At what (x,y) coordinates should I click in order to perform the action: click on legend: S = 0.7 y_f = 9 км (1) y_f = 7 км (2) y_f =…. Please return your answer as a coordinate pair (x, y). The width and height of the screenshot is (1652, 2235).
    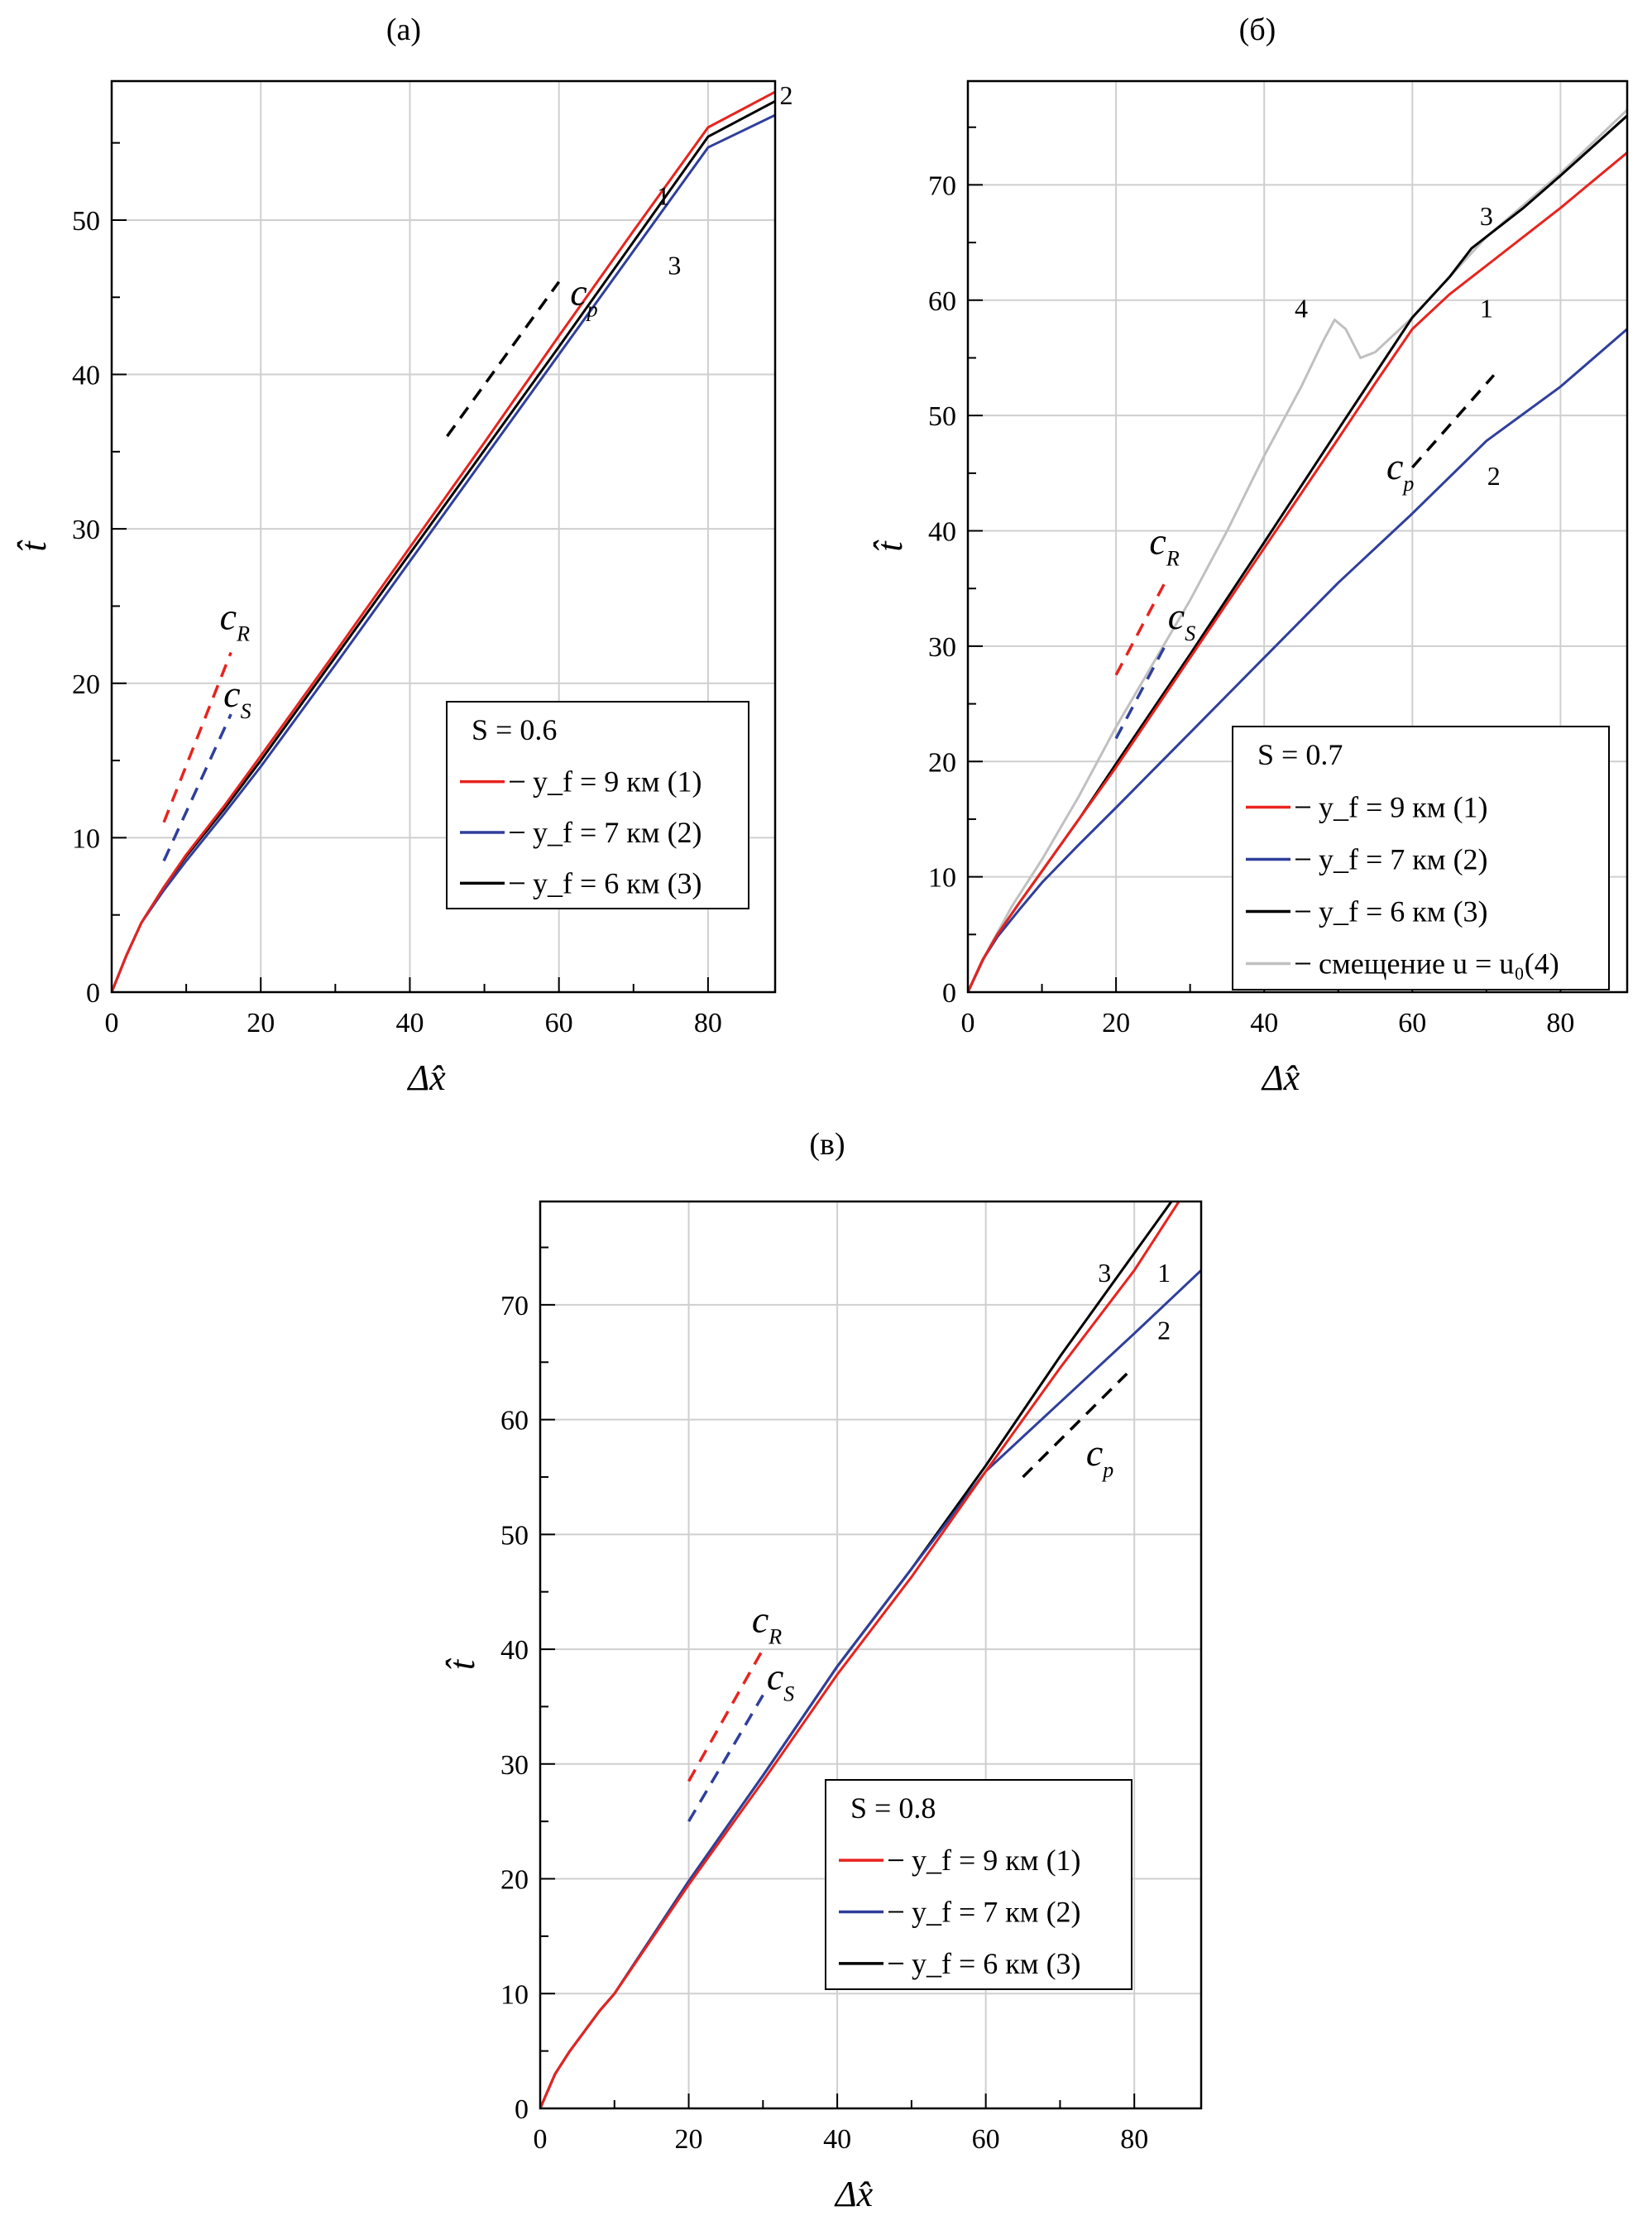
    Looking at the image, I should click on (1421, 858).